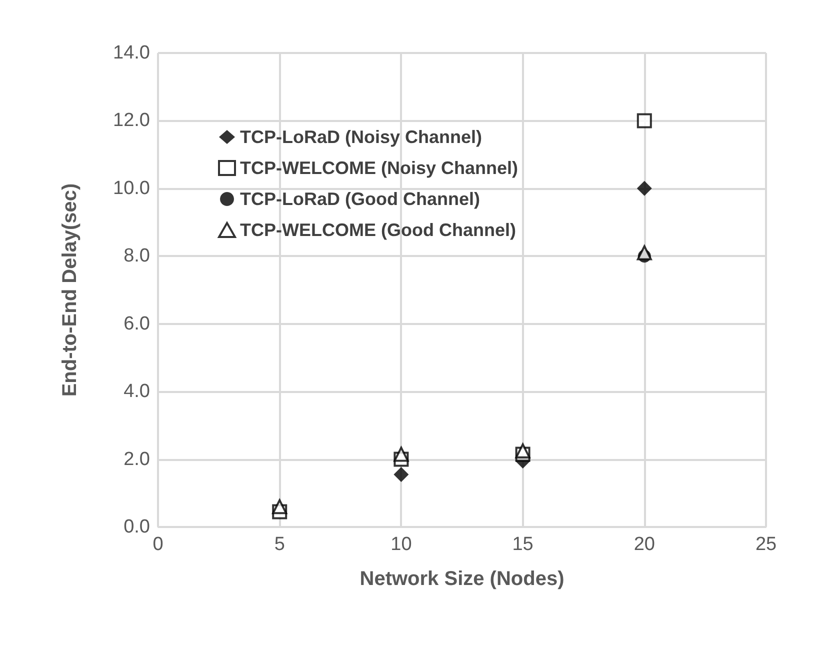 The image size is (817, 666). Describe the element at coordinates (137, 256) in the screenshot. I see `y-tick-label: 8.0` at that location.